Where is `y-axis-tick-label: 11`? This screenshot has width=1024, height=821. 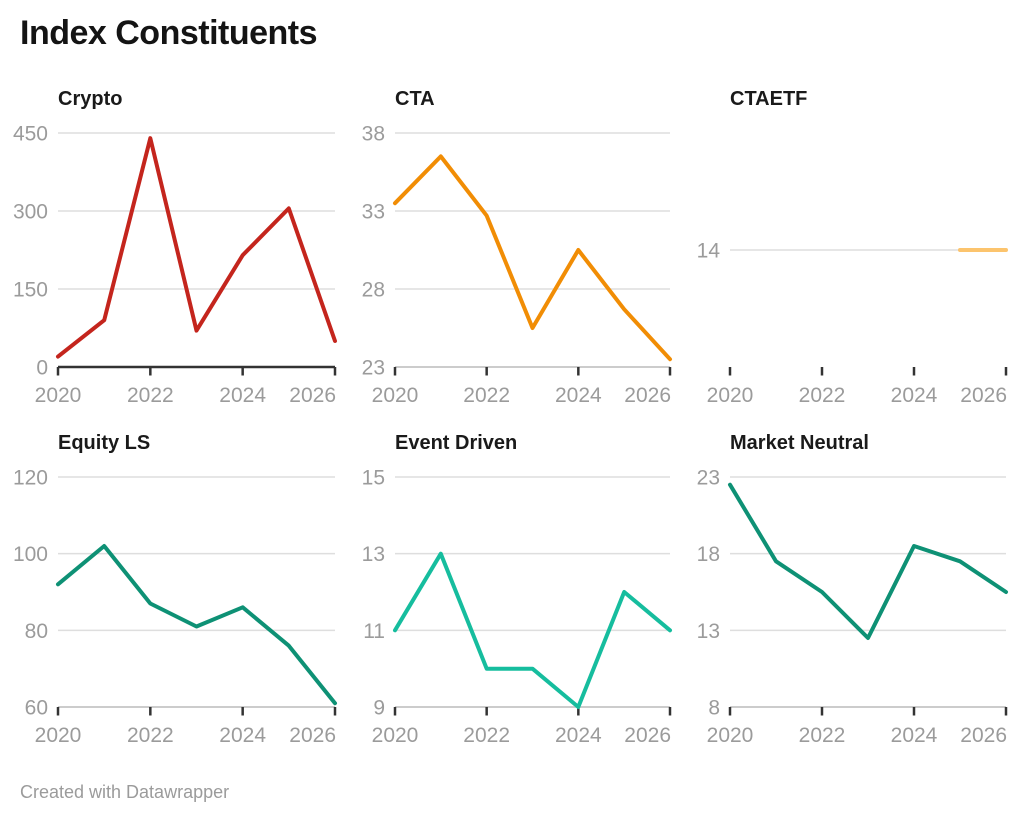 y-axis-tick-label: 11 is located at coordinates (374, 631).